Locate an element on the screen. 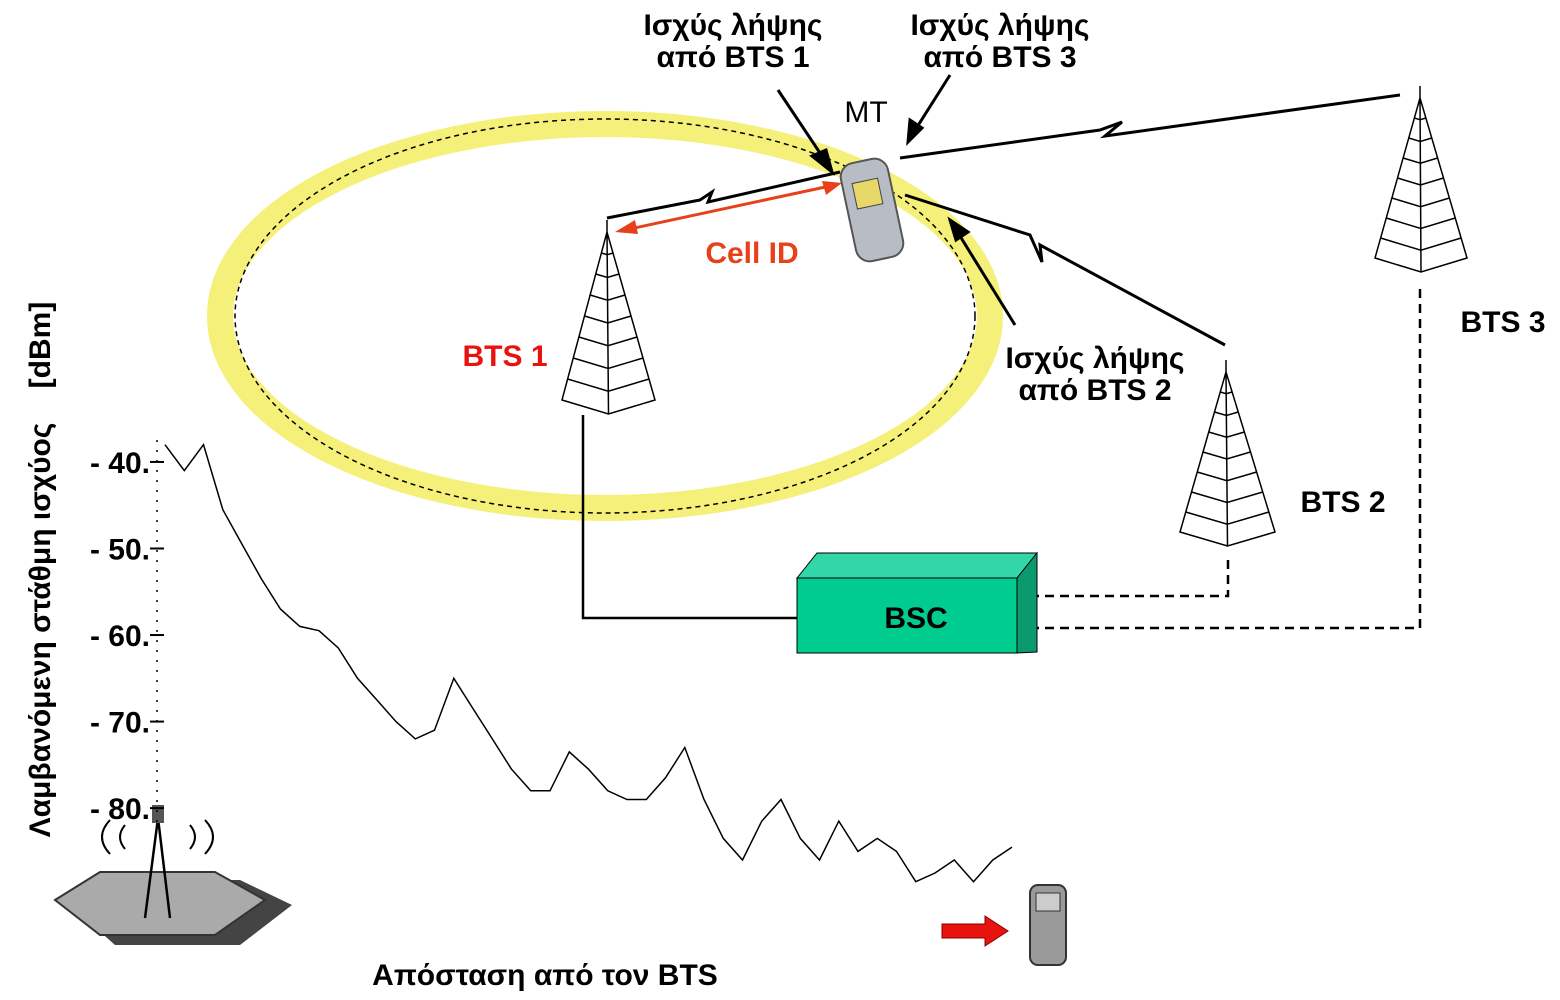 Image resolution: width=1560 pixels, height=1000 pixels. link-bts1 is located at coordinates (723, 195).